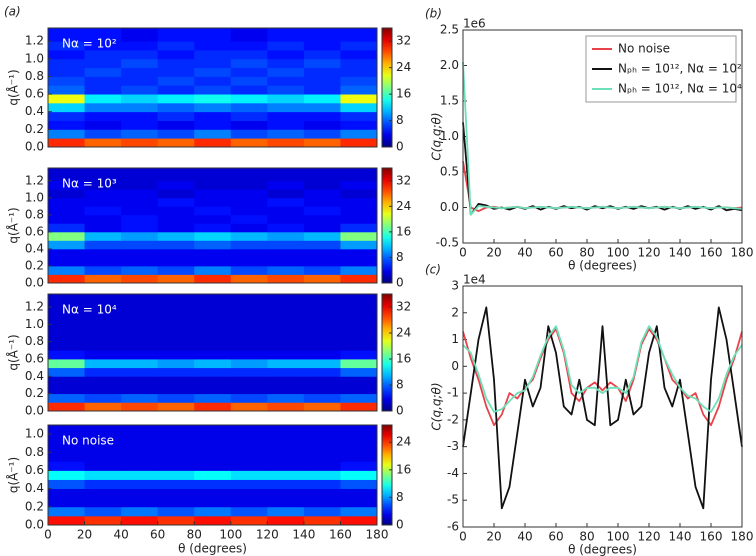 The image size is (756, 556). I want to click on y-axis-label: q(Å⁻¹), so click(13, 225).